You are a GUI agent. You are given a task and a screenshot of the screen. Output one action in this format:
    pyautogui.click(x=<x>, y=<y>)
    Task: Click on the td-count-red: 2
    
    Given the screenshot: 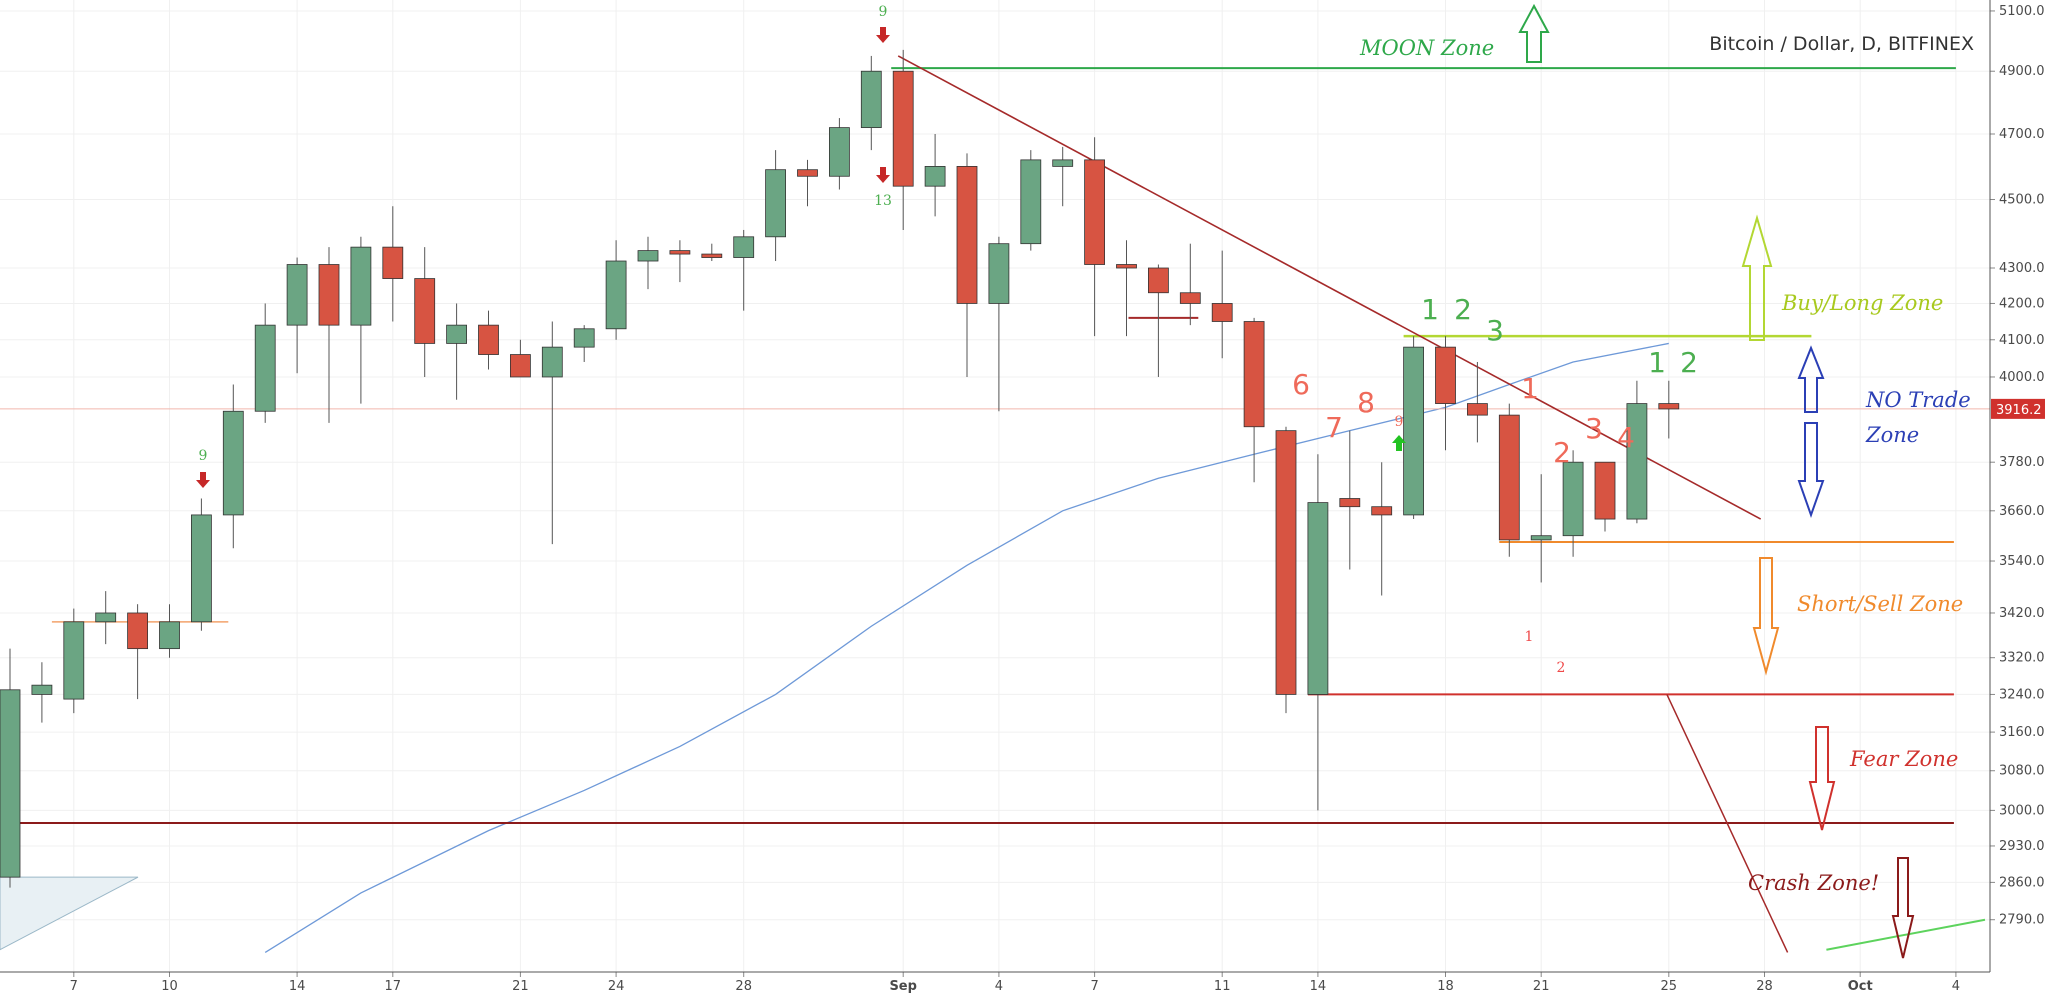 What is the action you would take?
    pyautogui.click(x=1562, y=452)
    